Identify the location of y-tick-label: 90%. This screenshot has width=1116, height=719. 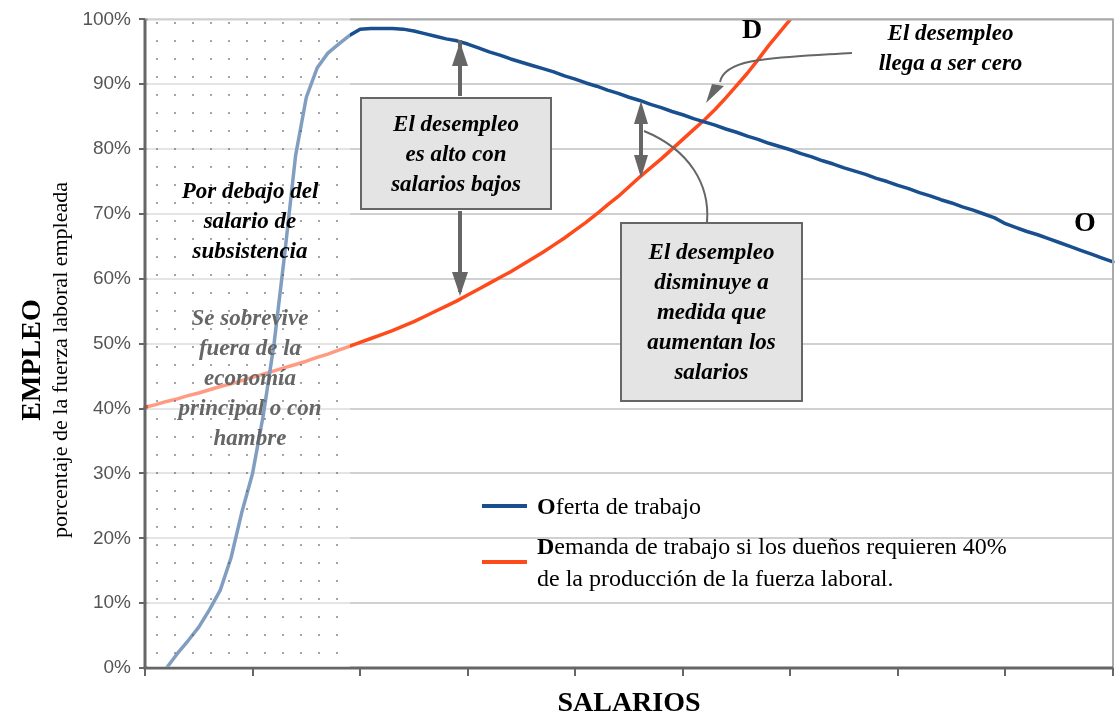
(112, 83).